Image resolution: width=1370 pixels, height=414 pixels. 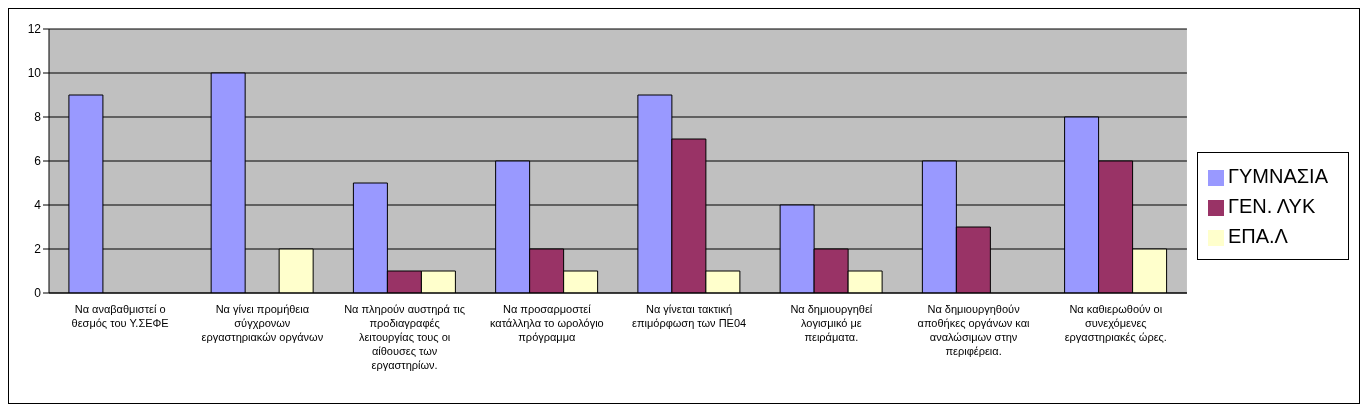 I want to click on y-tick-label: 2, so click(x=38, y=249).